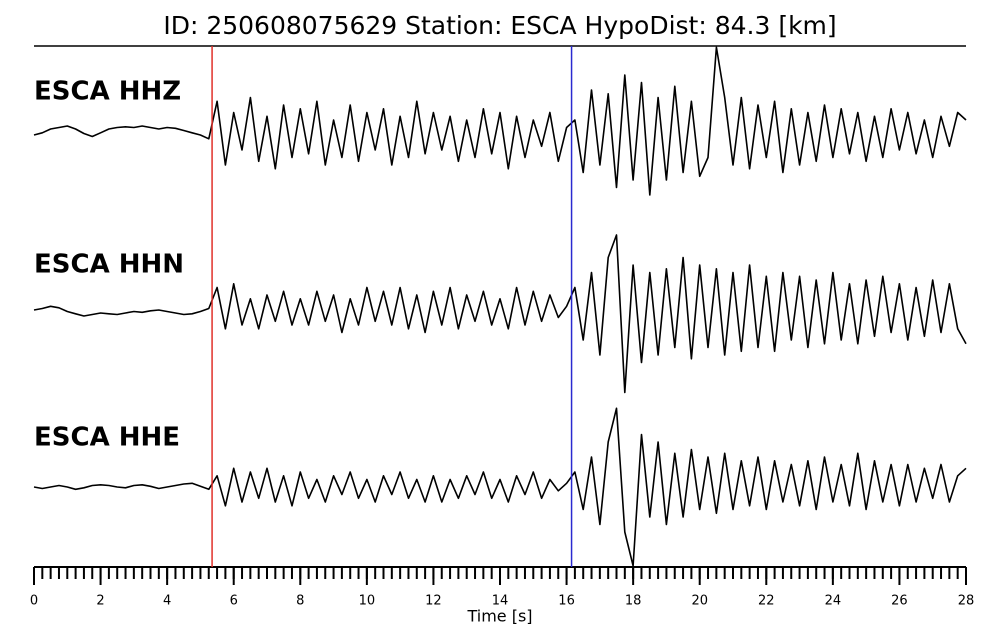 The height and width of the screenshot is (640, 1000). Describe the element at coordinates (766, 601) in the screenshot. I see `x-tick-label: 22` at that location.